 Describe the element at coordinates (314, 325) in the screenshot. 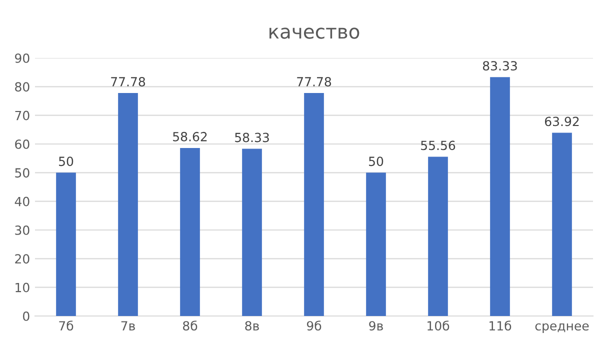

I see `x-tick-label: 9б` at that location.